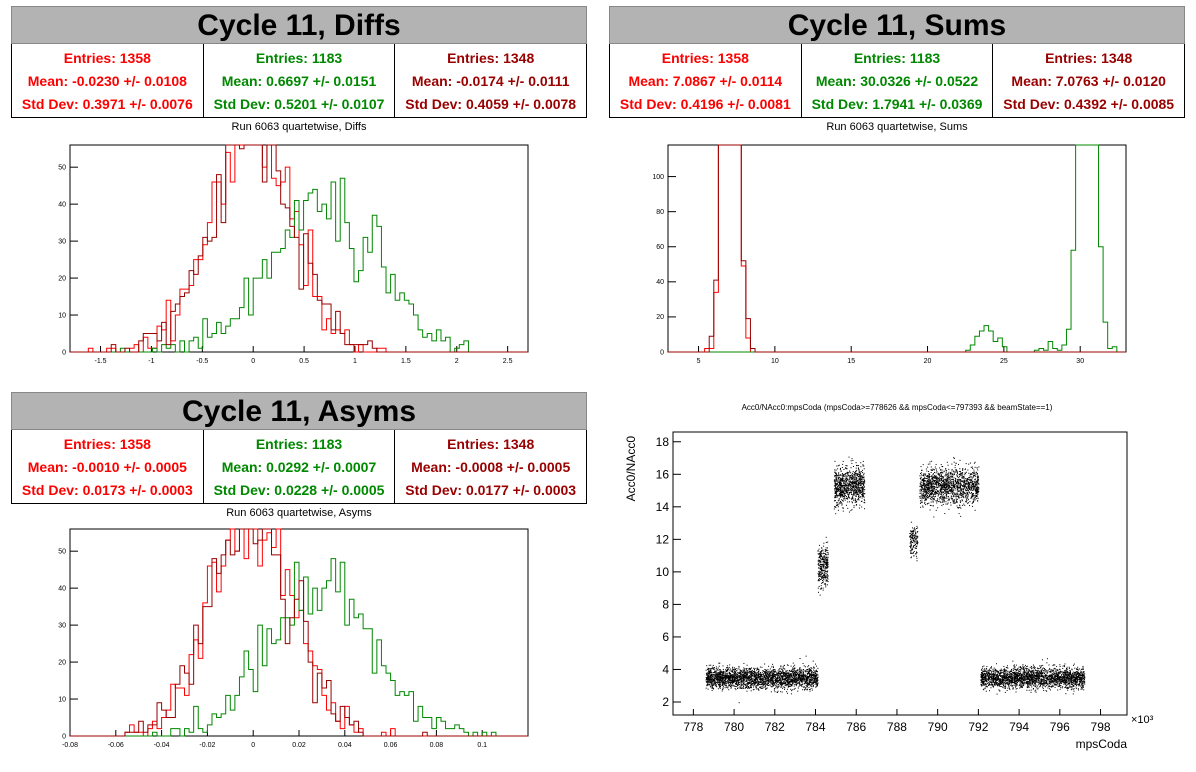 Image resolution: width=1196 pixels, height=772 pixels. Describe the element at coordinates (299, 103) in the screenshot. I see `stat-std: Std Dev: 0.5201 +/- 0.0107` at that location.